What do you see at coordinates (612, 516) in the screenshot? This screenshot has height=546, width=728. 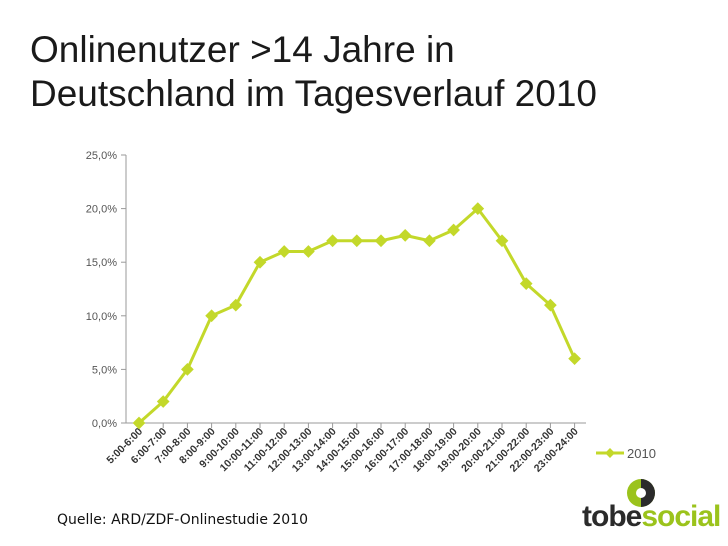 I see `logo-text-tobe: tobe` at bounding box center [612, 516].